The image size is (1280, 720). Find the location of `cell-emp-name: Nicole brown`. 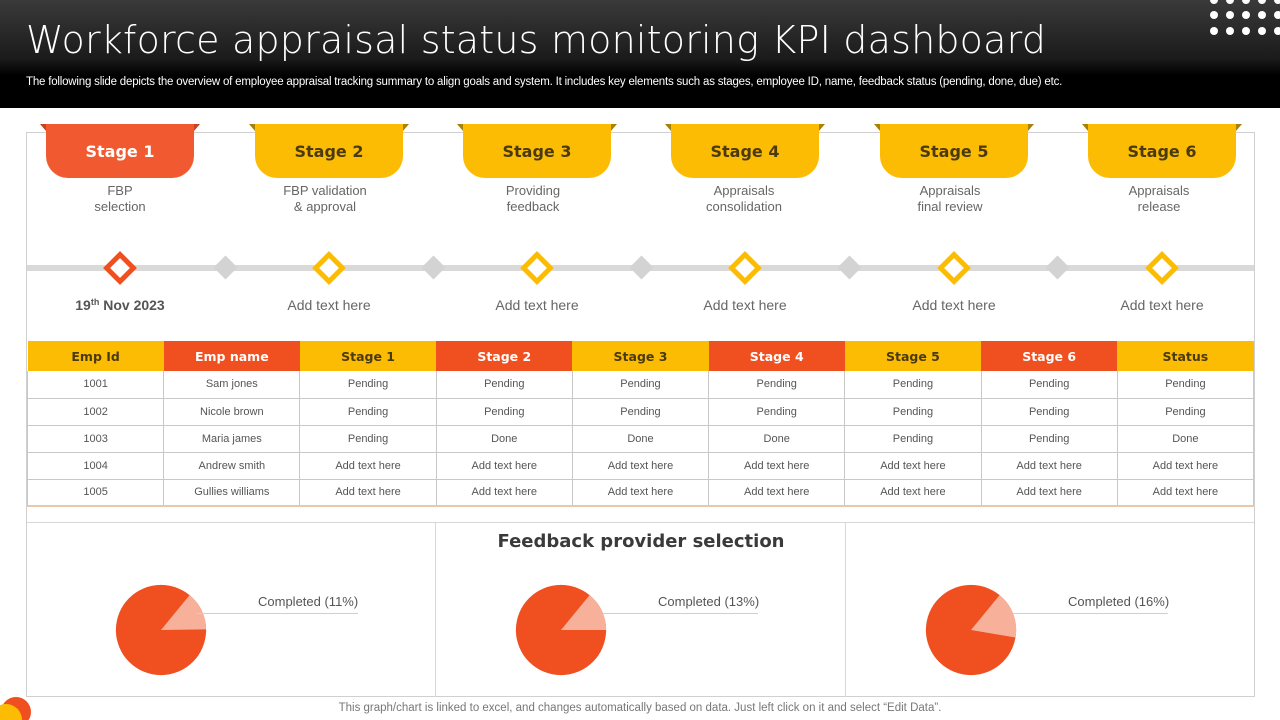

cell-emp-name: Nicole brown is located at coordinates (232, 412).